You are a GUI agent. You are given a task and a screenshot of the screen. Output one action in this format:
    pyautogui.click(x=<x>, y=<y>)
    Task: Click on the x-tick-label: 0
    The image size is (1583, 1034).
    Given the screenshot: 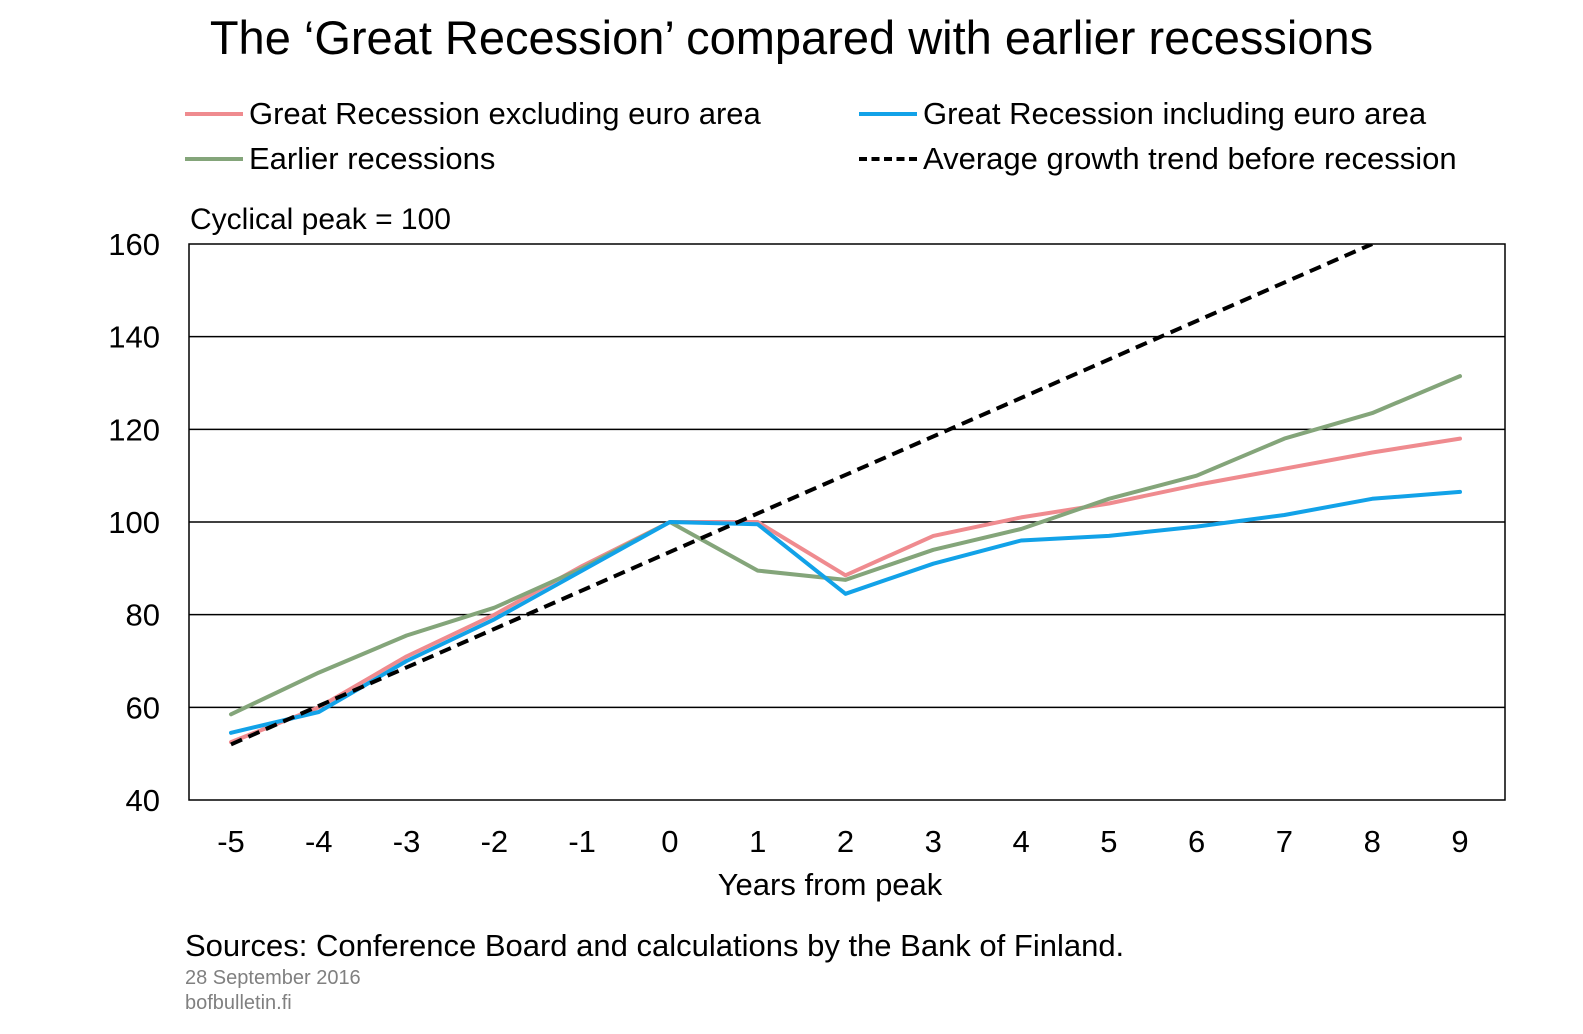 What is the action you would take?
    pyautogui.click(x=669, y=841)
    